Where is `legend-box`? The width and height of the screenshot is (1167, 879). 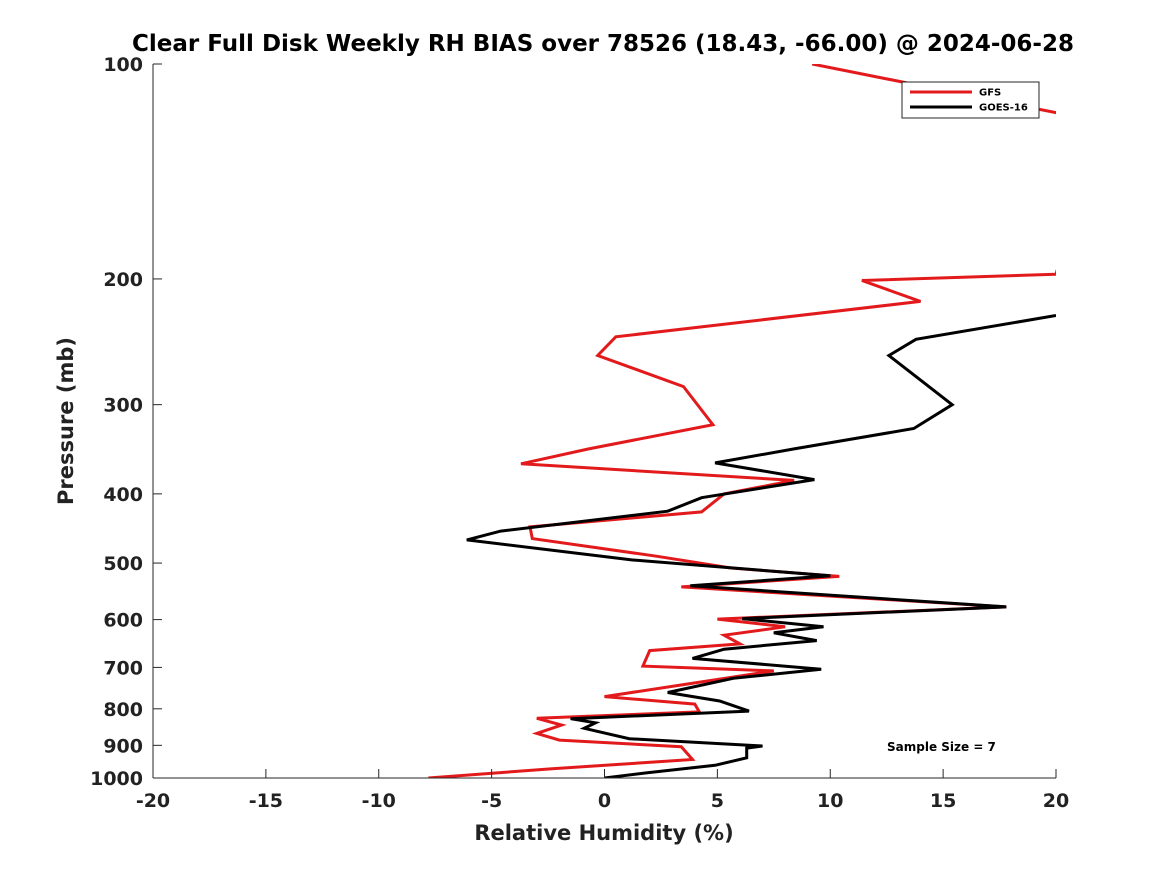 legend-box is located at coordinates (970, 100).